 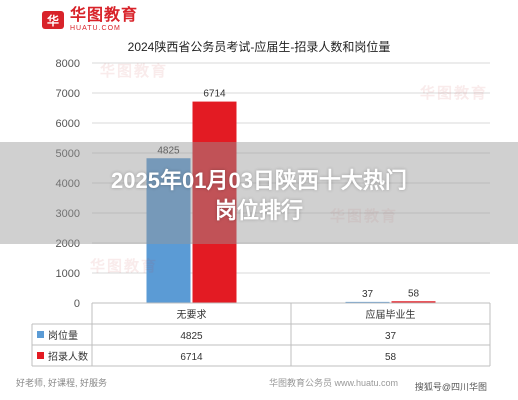 What do you see at coordinates (391, 336) in the screenshot?
I see `table-cell: 37` at bounding box center [391, 336].